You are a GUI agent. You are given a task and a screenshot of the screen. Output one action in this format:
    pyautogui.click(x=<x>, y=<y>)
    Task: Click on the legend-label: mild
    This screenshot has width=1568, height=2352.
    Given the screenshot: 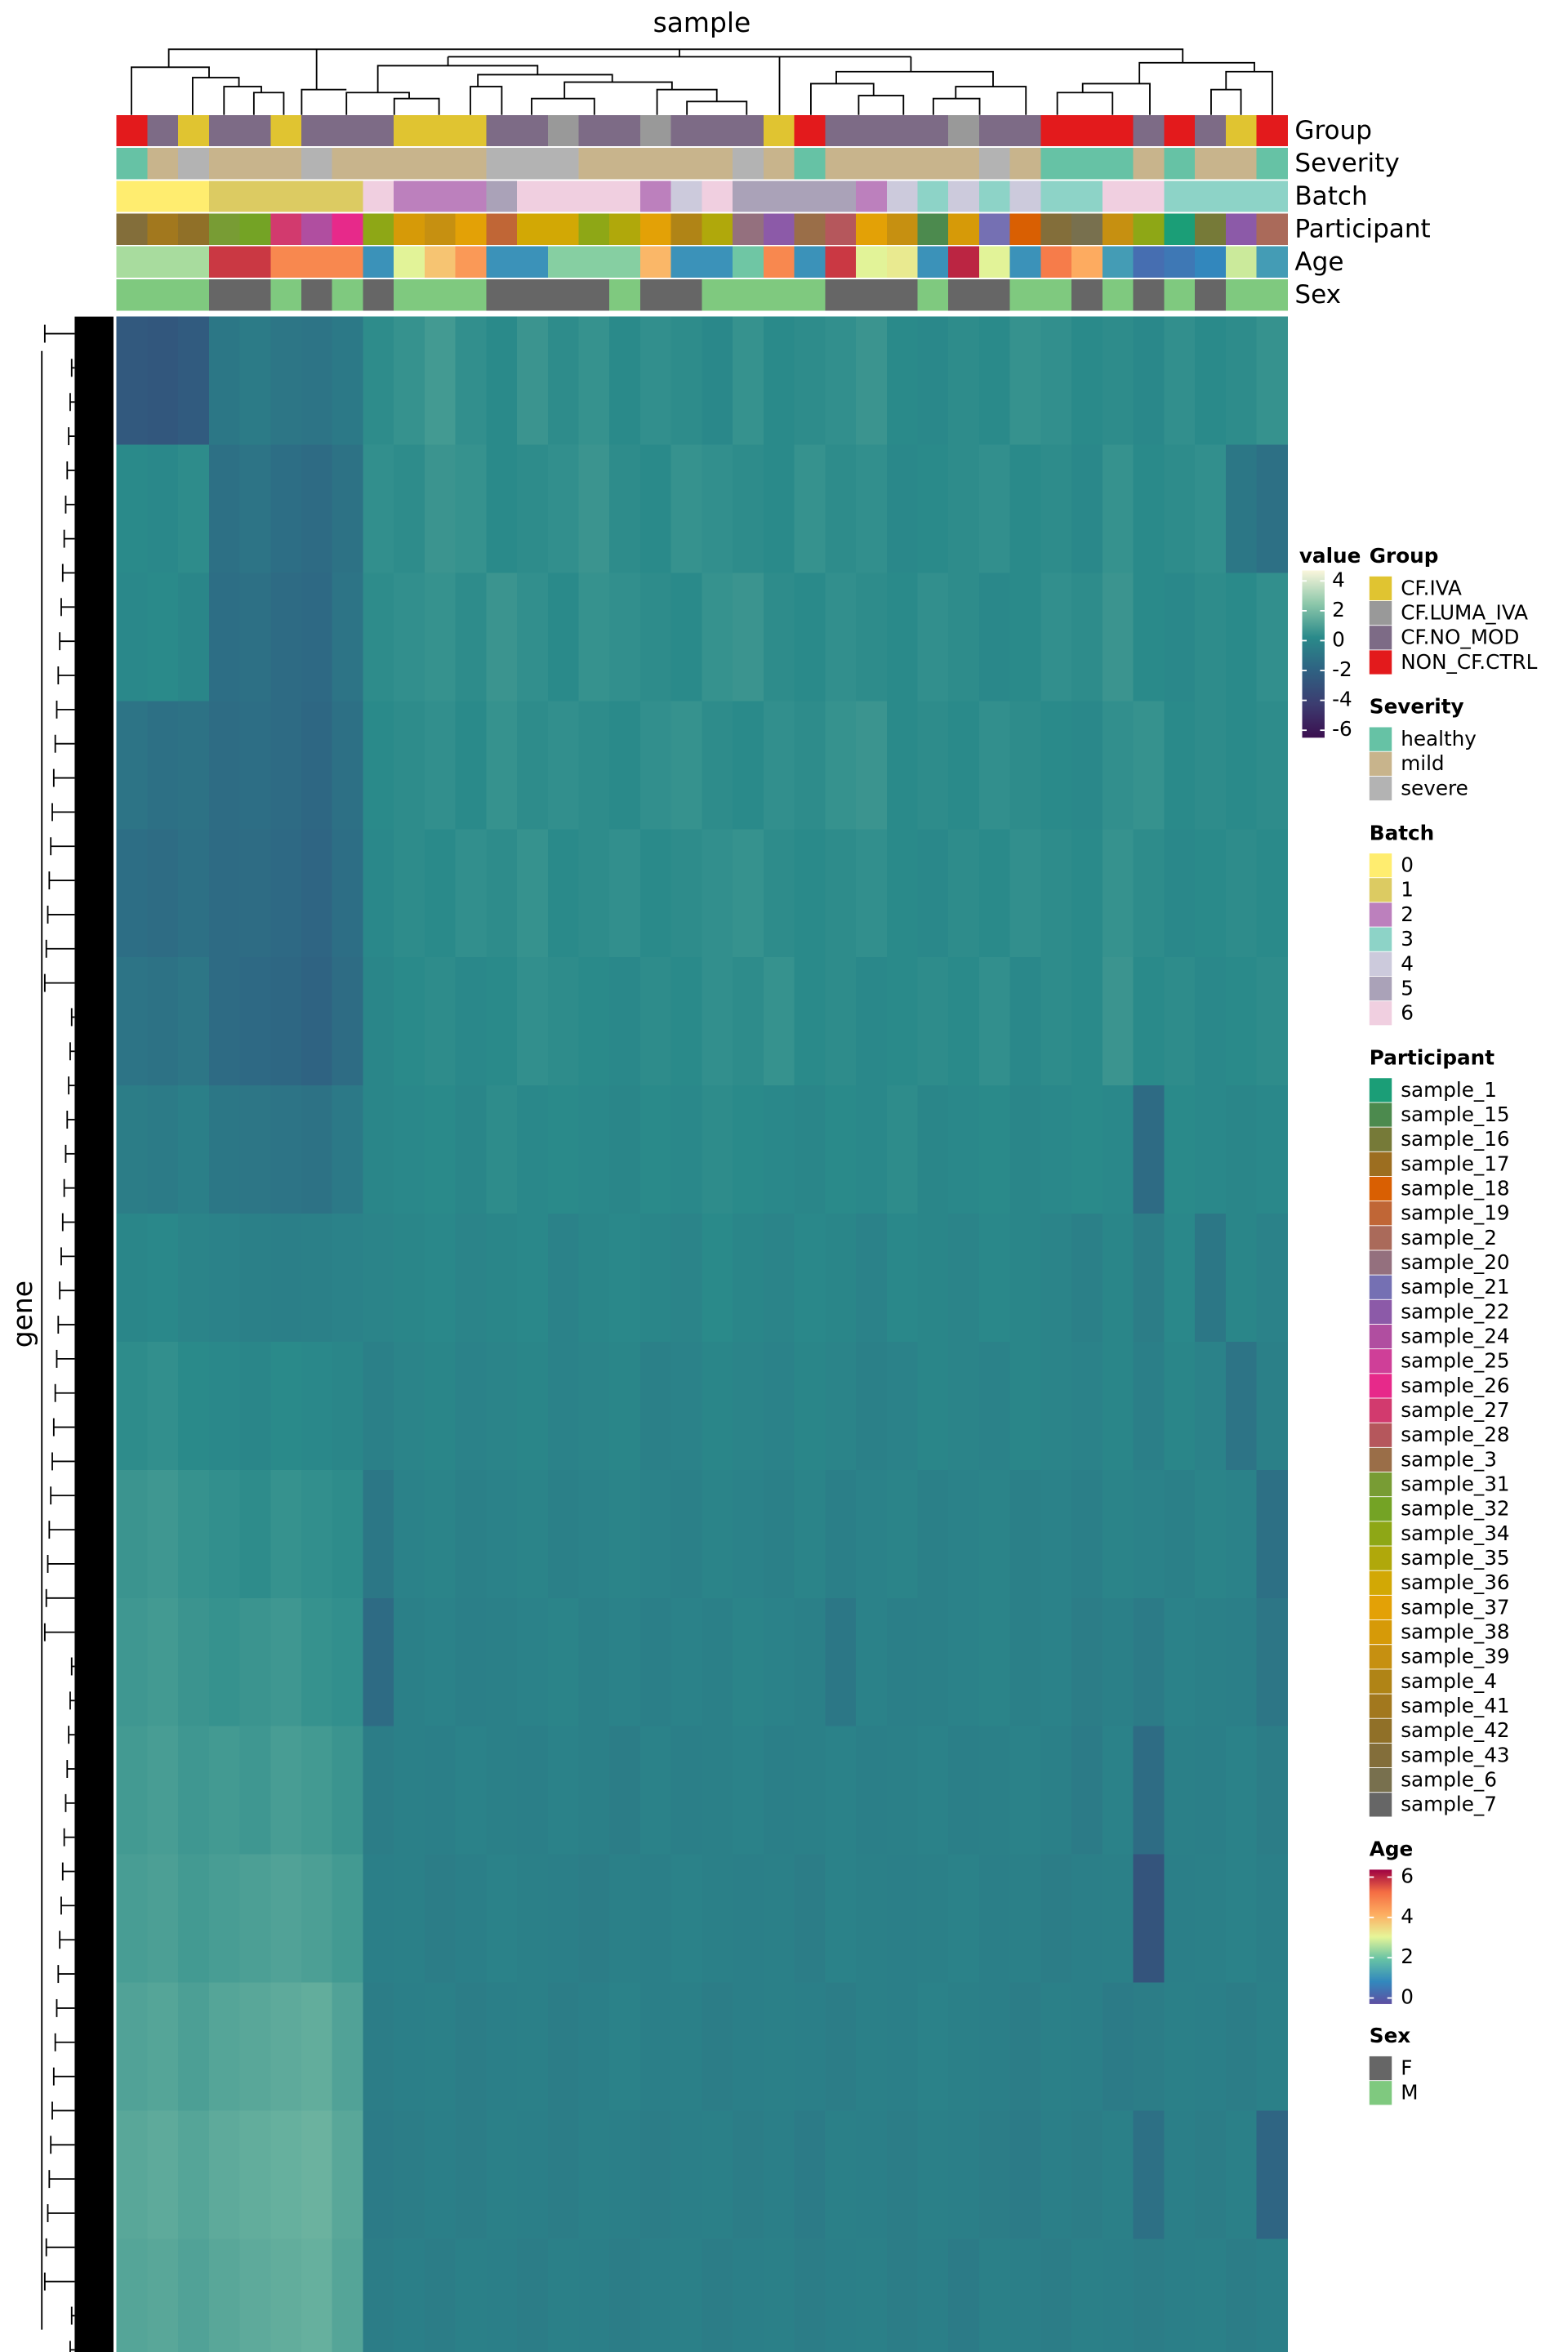 What is the action you would take?
    pyautogui.click(x=1422, y=763)
    